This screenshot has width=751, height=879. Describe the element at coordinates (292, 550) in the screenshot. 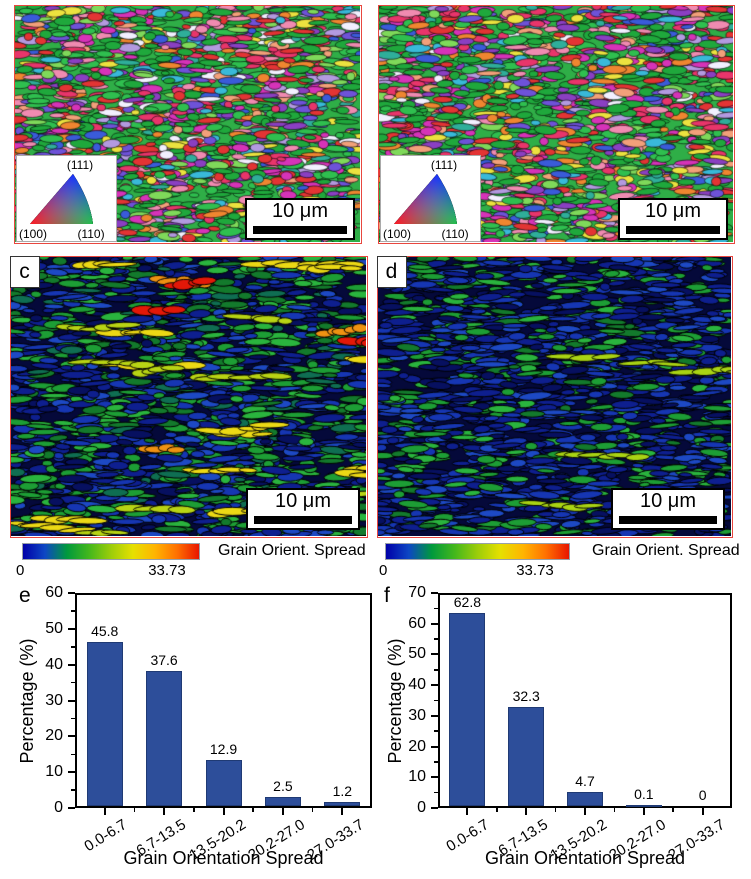

I see `colorbar-title-left: Grain Orient. Spread` at that location.